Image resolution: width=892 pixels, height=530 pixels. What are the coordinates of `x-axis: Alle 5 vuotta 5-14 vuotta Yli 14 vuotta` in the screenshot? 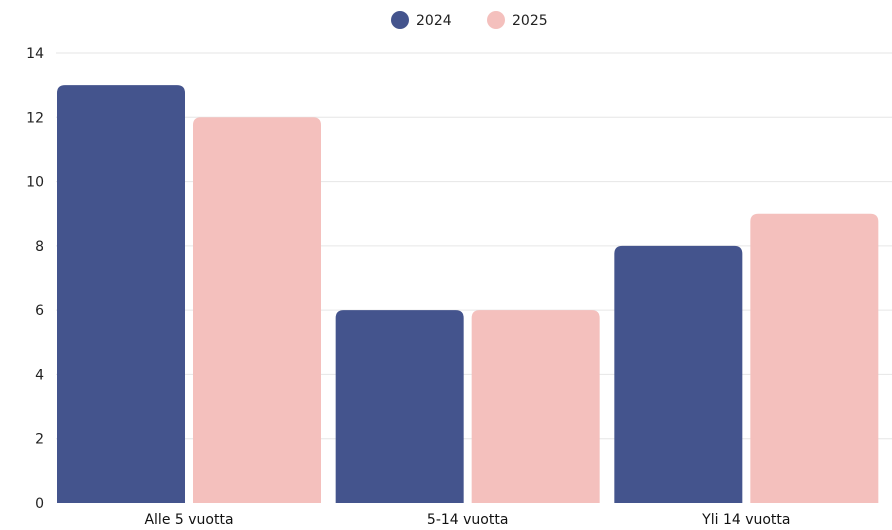 It's located at (467, 520).